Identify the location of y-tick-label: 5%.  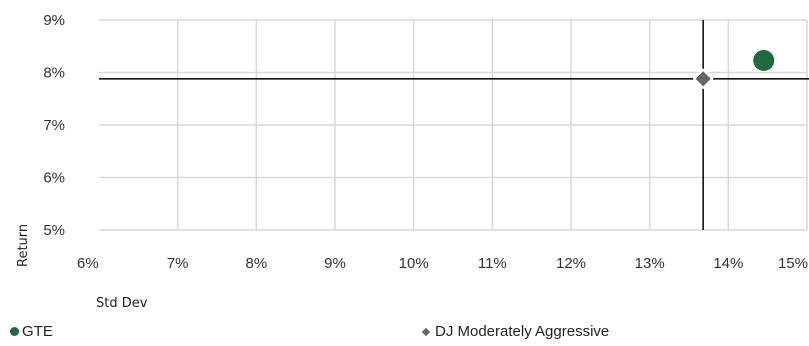
(54, 230).